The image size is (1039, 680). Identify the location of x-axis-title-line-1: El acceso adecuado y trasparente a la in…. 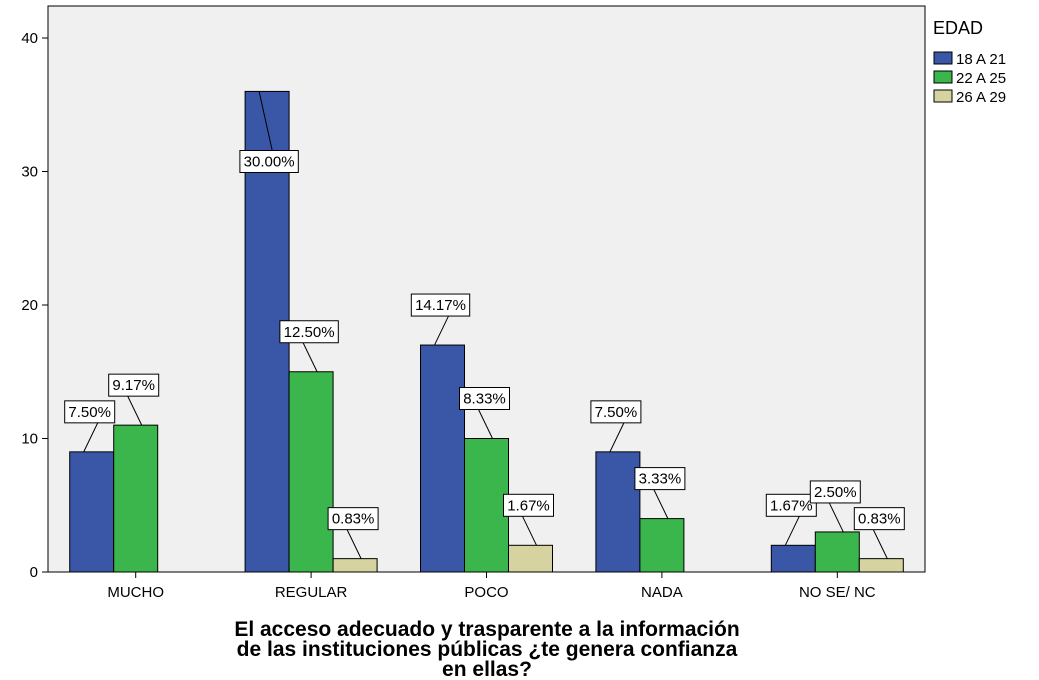
(486, 629).